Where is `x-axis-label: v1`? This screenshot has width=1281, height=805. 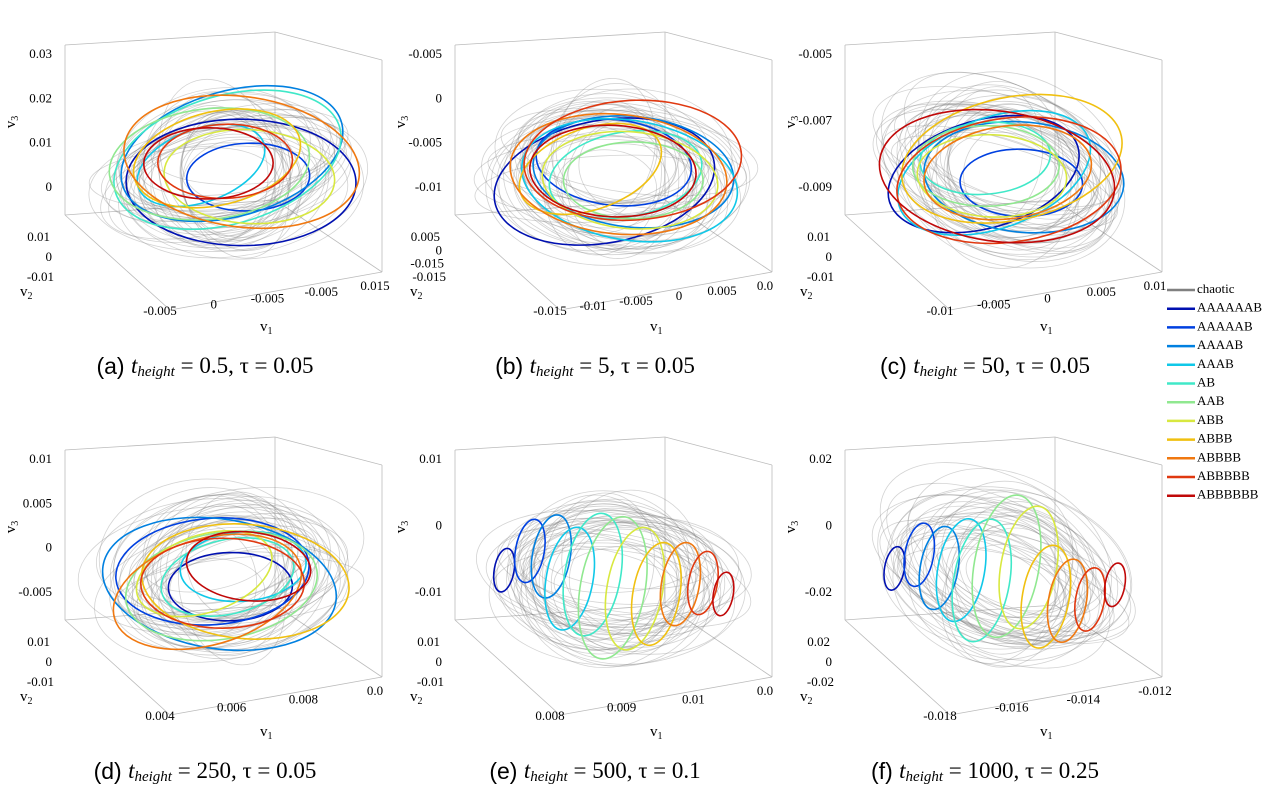
x-axis-label: v1 is located at coordinates (656, 733).